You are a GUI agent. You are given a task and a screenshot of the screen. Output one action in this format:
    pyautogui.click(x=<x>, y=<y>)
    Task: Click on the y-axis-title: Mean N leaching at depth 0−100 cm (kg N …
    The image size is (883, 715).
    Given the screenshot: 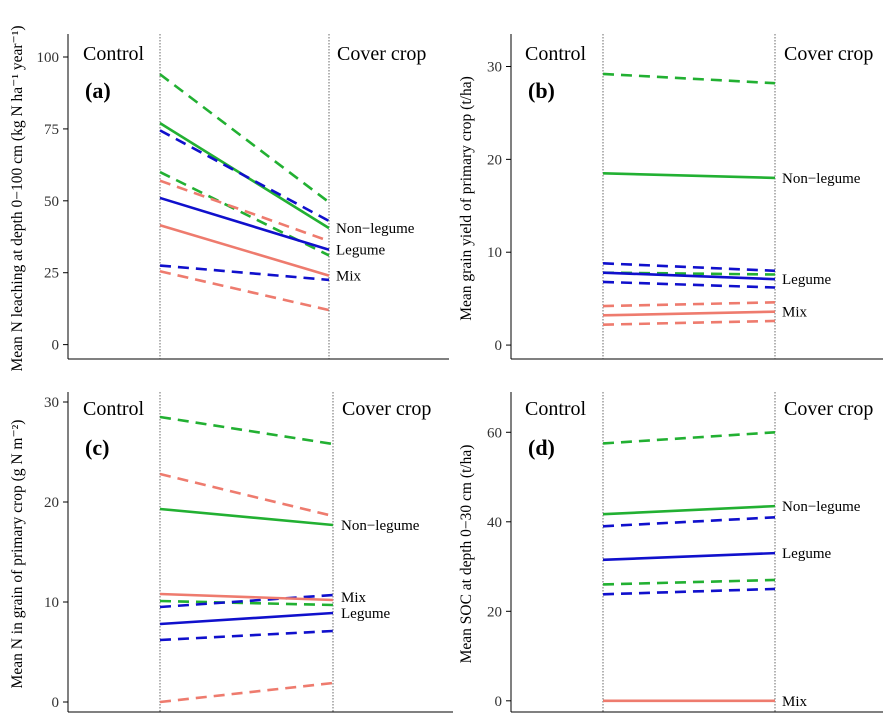 What is the action you would take?
    pyautogui.click(x=17, y=198)
    